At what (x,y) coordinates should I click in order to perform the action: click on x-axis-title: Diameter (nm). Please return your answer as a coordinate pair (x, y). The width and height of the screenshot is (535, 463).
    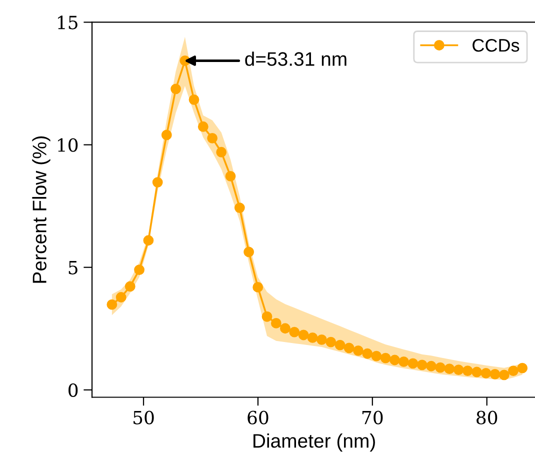
    Looking at the image, I should click on (314, 442).